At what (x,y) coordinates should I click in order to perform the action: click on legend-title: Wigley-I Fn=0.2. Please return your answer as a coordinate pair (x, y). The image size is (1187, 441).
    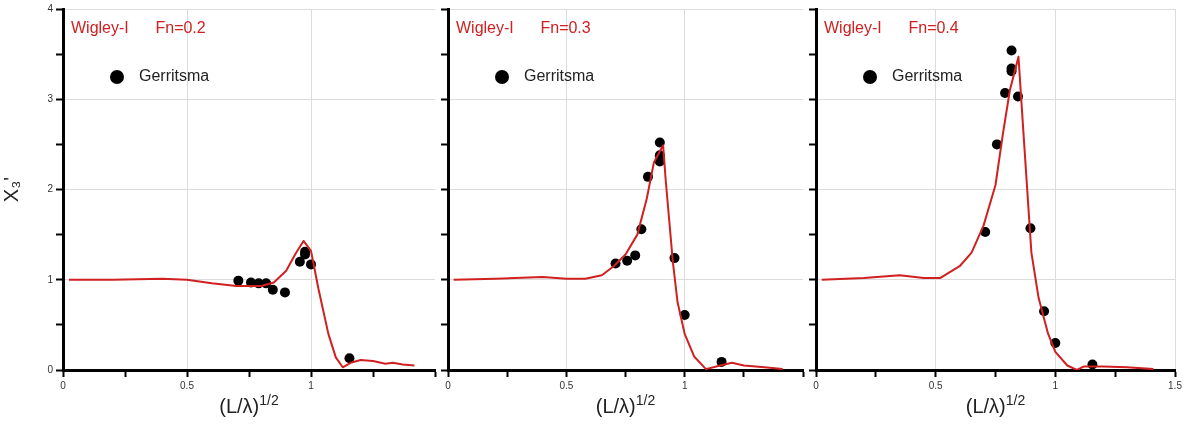
    Looking at the image, I should click on (138, 28).